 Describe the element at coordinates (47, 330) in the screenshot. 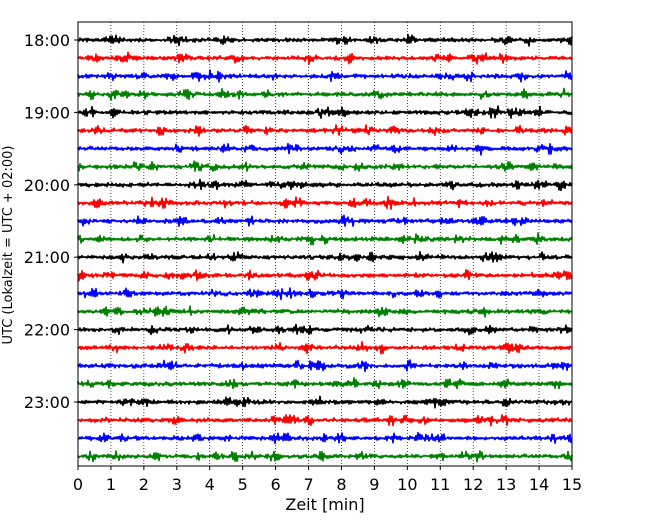

I see `y-tick-label: 22:00` at that location.